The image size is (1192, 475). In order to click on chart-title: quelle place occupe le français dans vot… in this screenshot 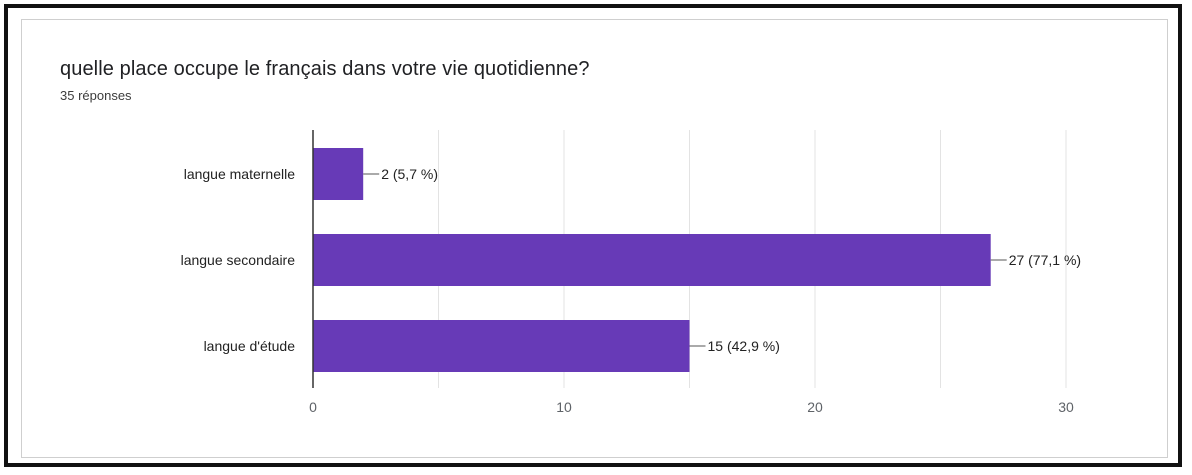, I will do `click(325, 69)`.